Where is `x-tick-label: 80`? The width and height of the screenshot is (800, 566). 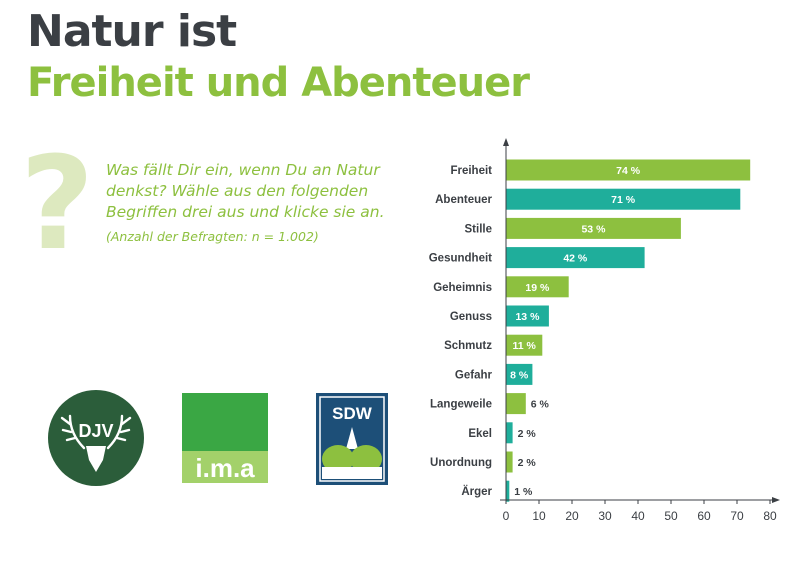
x-tick-label: 80 is located at coordinates (770, 516).